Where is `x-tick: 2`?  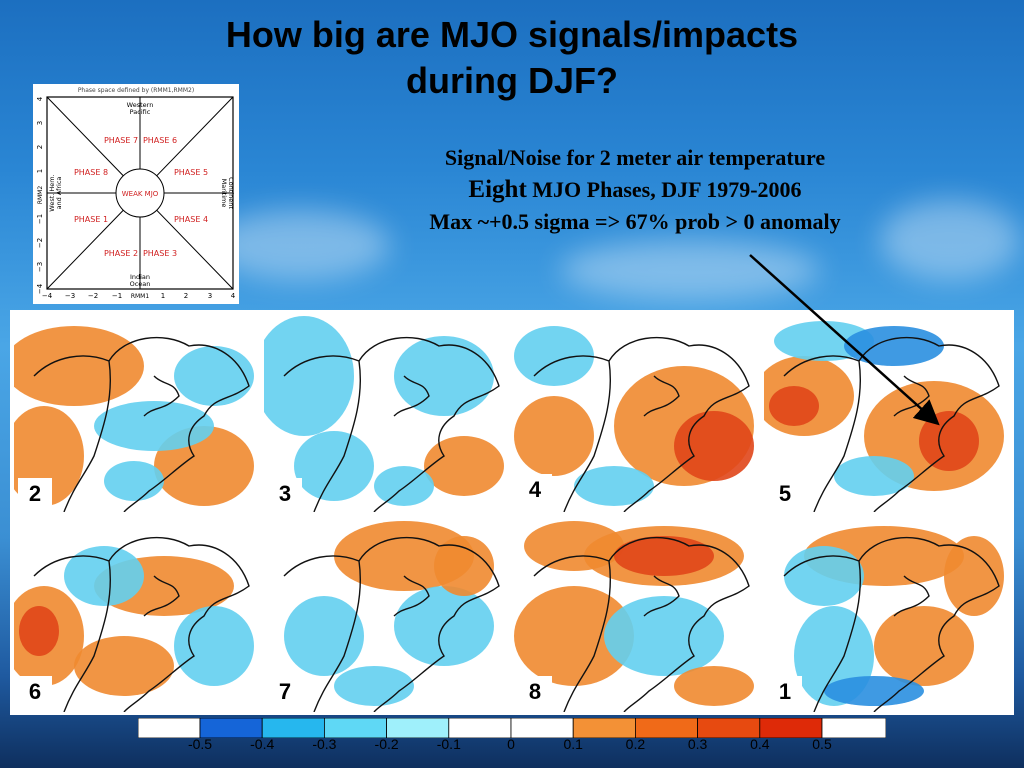 x-tick: 2 is located at coordinates (186, 296).